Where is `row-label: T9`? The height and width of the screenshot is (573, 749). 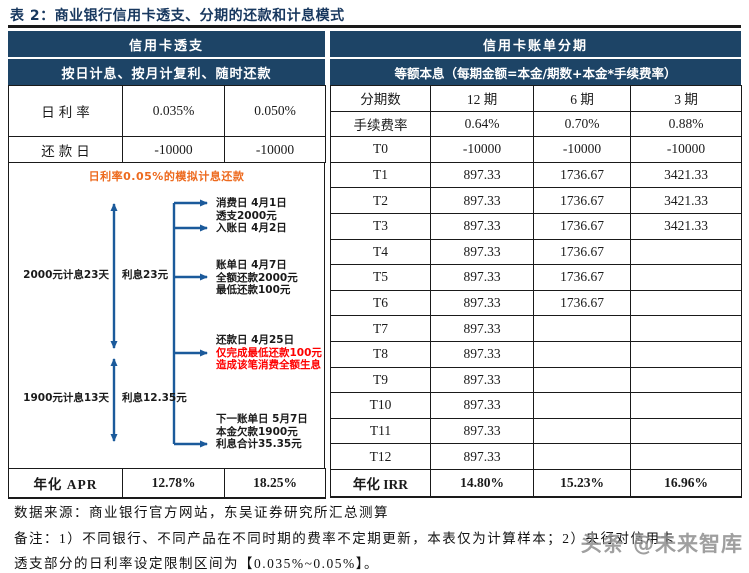 row-label: T9 is located at coordinates (380, 380).